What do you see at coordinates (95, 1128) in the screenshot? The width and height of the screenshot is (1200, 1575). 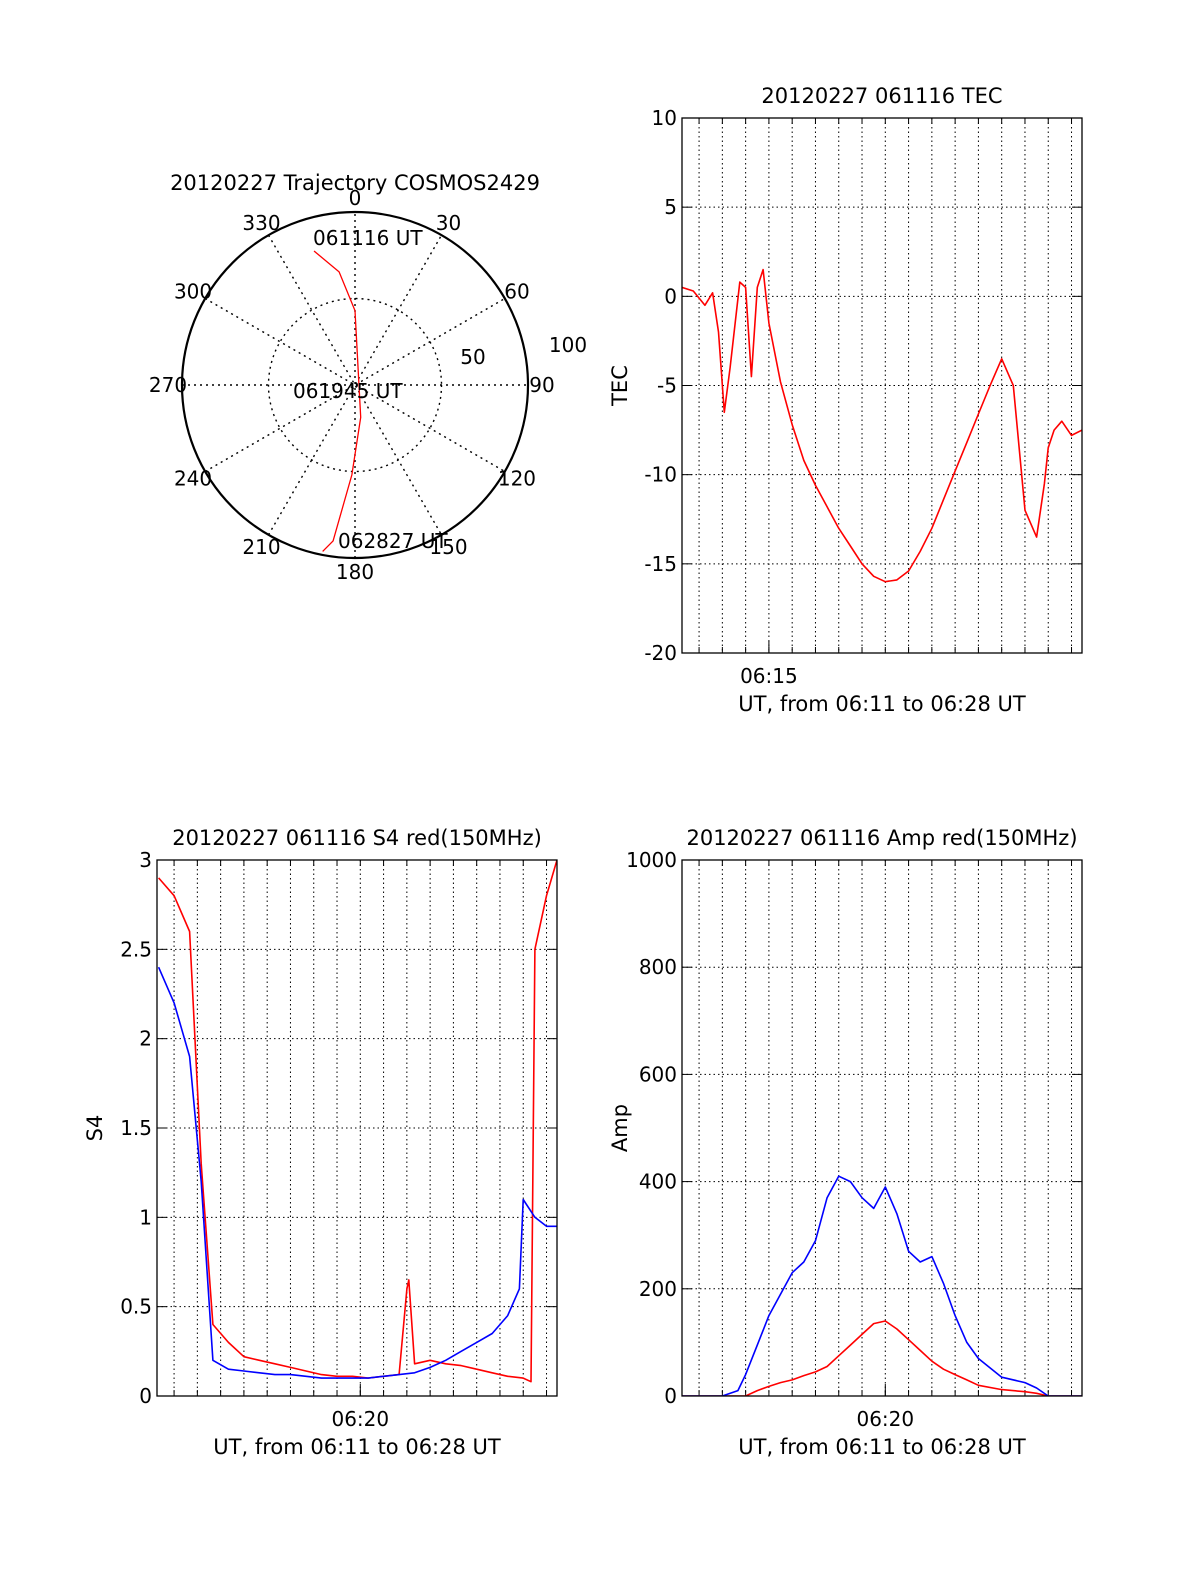 I see `y-axis-label: S4` at bounding box center [95, 1128].